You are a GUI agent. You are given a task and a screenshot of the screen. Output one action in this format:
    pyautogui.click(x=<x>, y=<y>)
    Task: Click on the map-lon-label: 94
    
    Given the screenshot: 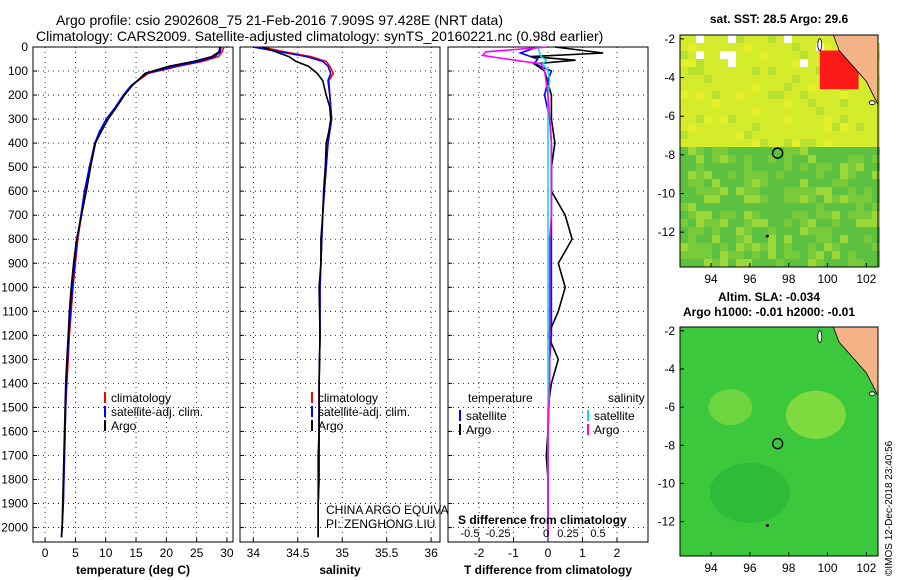 What is the action you would take?
    pyautogui.click(x=711, y=279)
    